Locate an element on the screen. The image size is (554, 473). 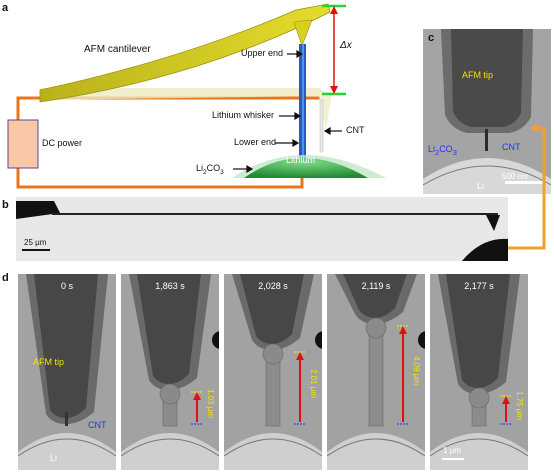
cnt-label: CNT is located at coordinates (355, 130).